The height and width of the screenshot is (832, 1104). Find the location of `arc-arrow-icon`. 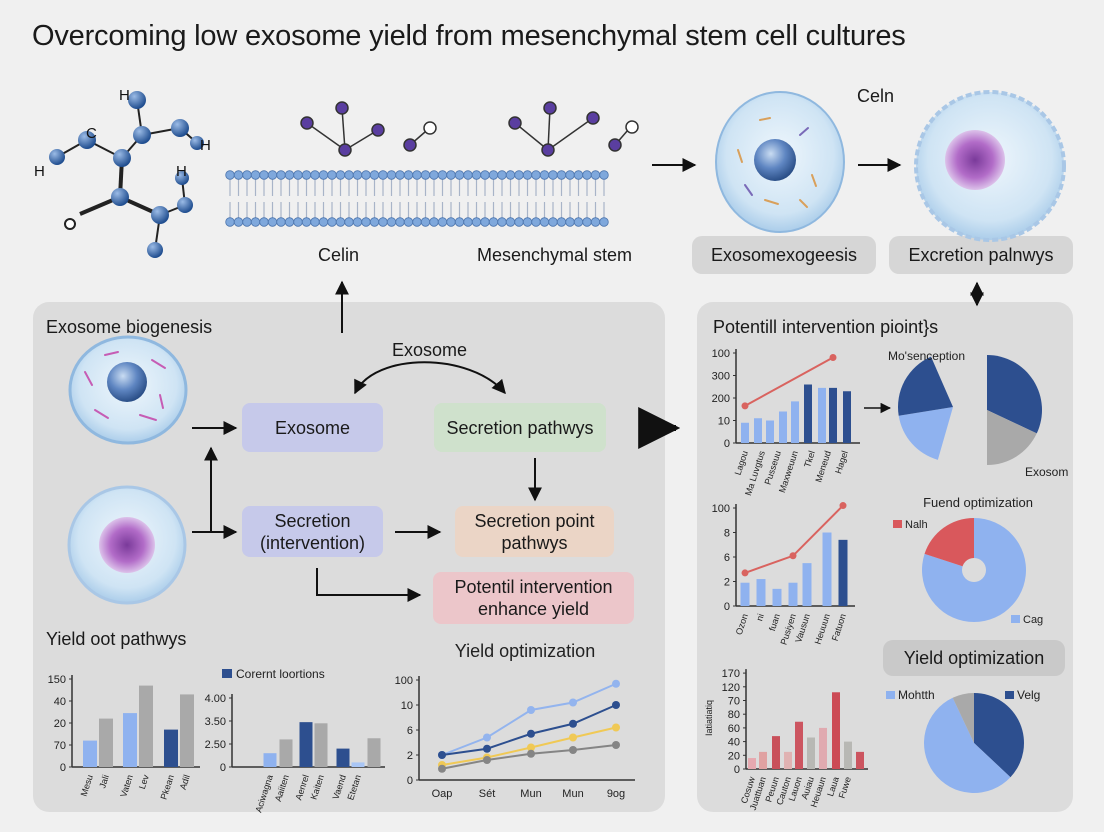

arc-arrow-icon is located at coordinates (430, 378).